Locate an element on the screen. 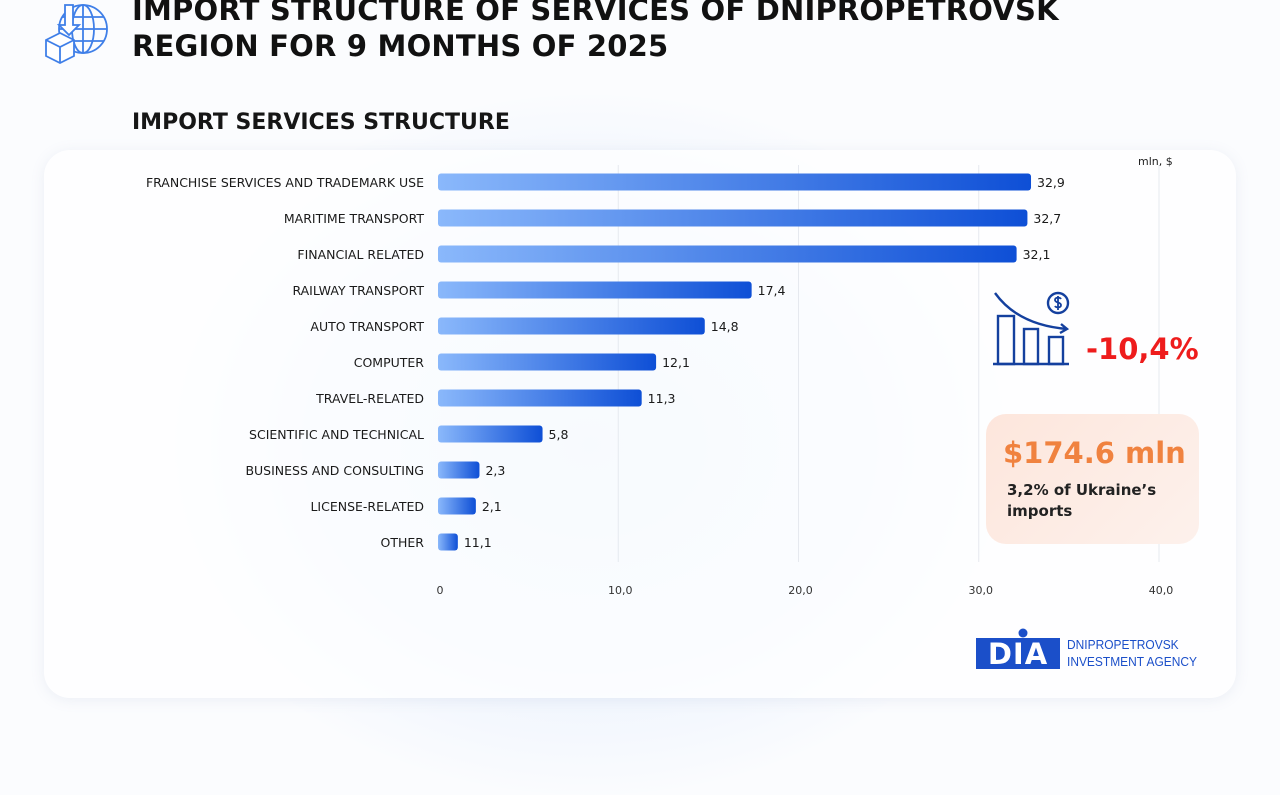 The width and height of the screenshot is (1280, 795). data-label: 11,1 is located at coordinates (478, 542).